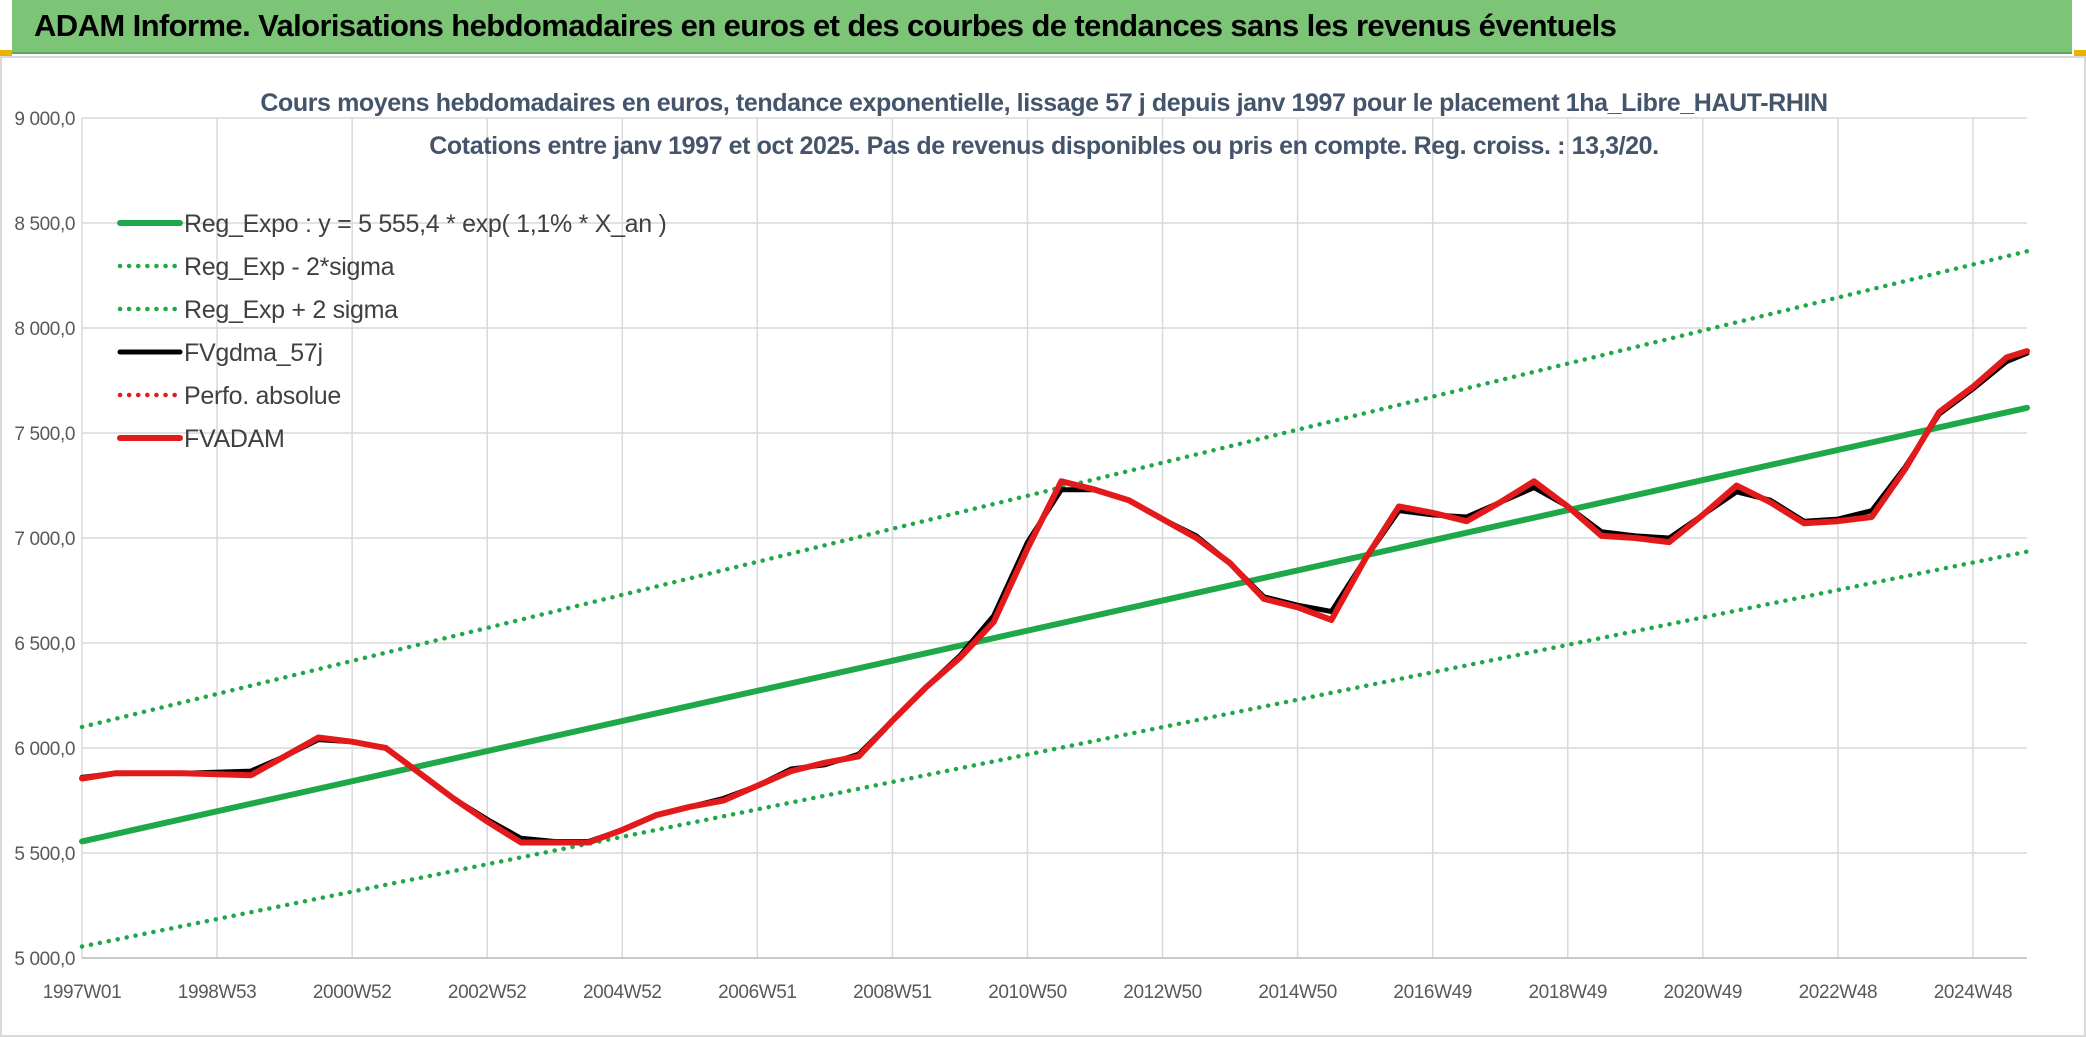  Describe the element at coordinates (6, 53) in the screenshot. I see `corner-marker-left` at that location.